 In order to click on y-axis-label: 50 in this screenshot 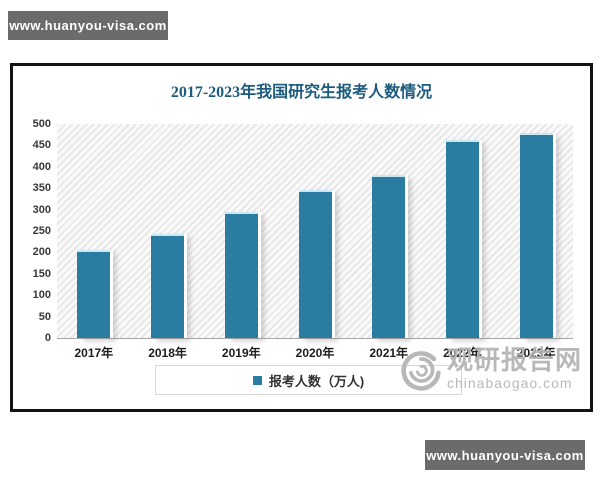, I will do `click(44, 316)`.